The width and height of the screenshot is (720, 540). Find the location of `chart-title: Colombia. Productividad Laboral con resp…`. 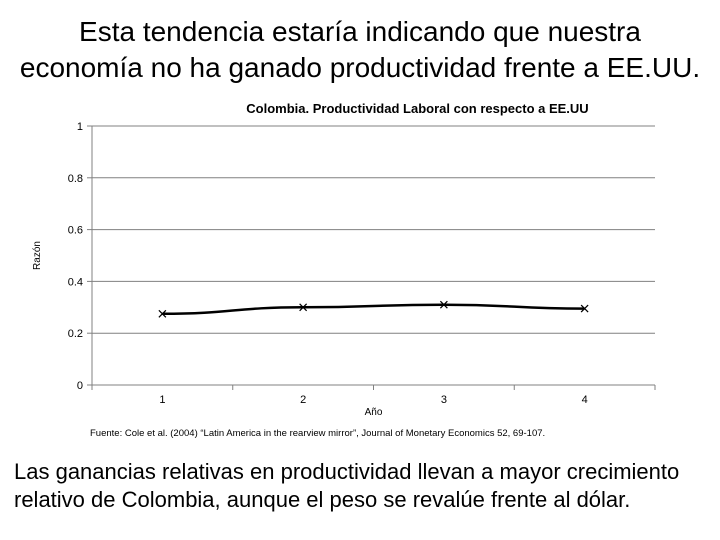

chart-title: Colombia. Productividad Laboral con resp… is located at coordinates (417, 108).